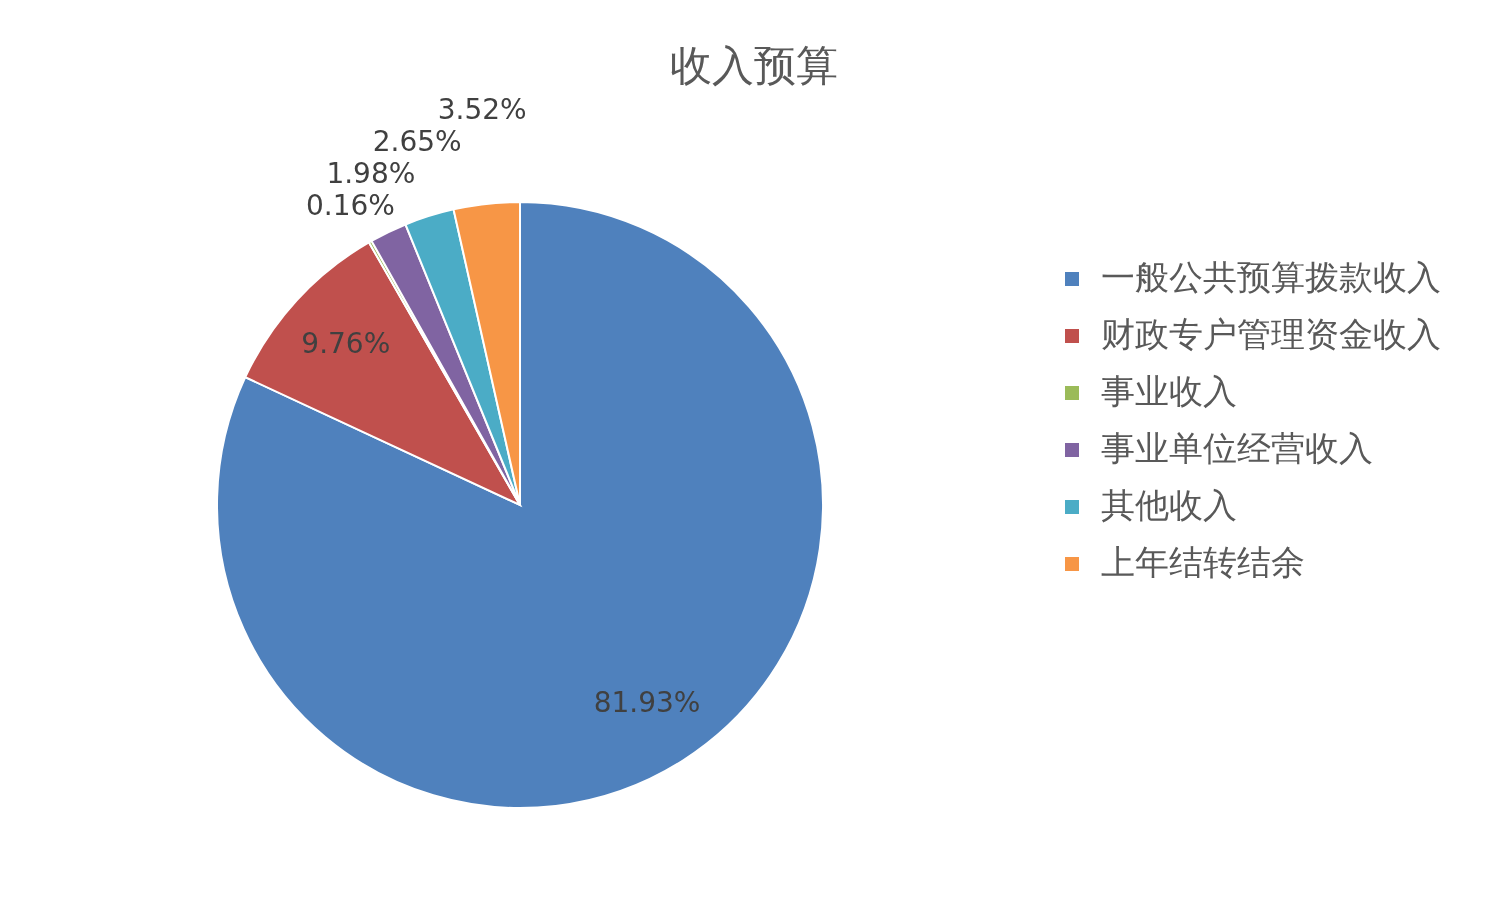 This screenshot has height=907, width=1507. Describe the element at coordinates (346, 344) in the screenshot. I see `data-label: 9.76%` at that location.